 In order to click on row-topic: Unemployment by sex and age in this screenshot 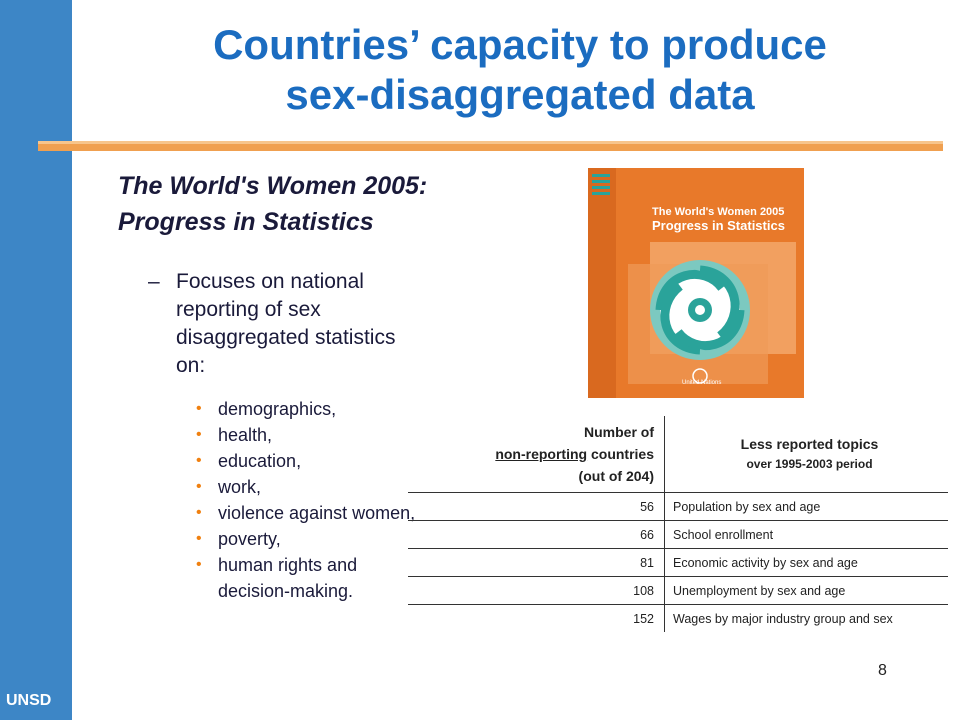, I will do `click(806, 590)`.